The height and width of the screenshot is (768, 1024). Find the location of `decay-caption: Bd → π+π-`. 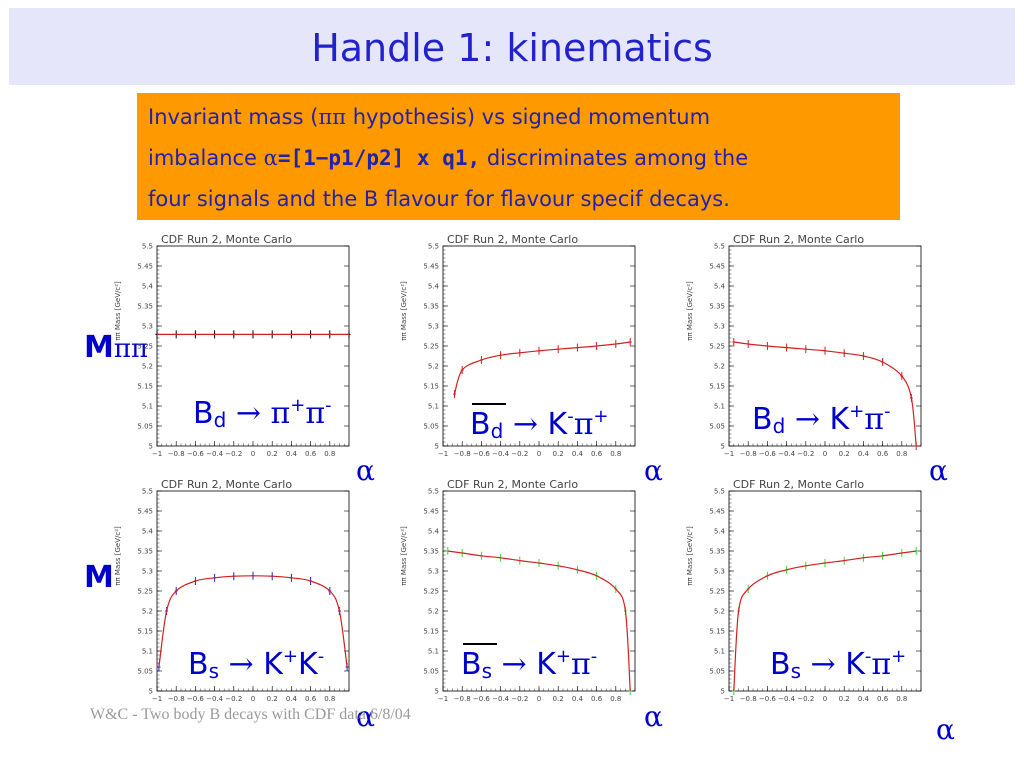

decay-caption: Bd → π+π- is located at coordinates (262, 413).